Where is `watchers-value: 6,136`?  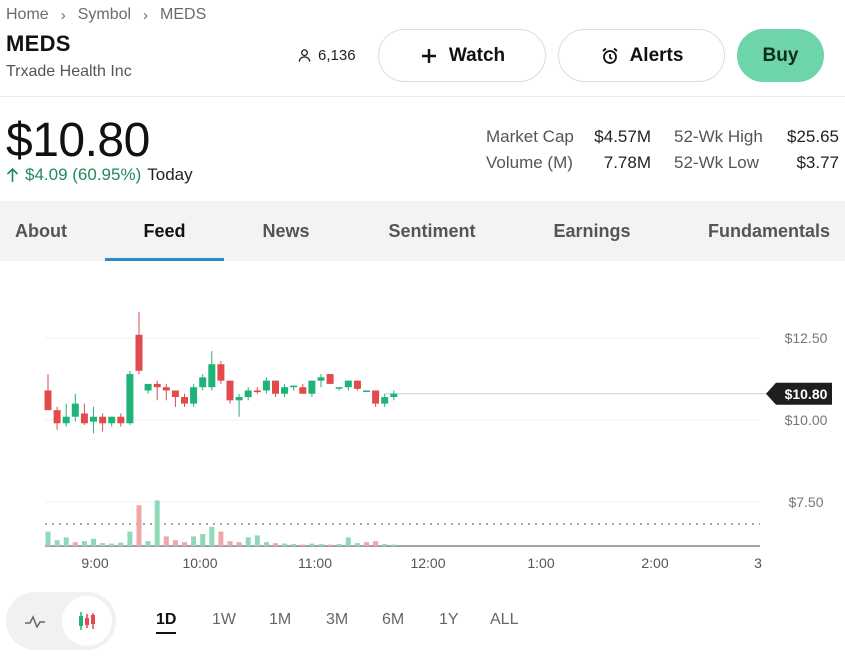 watchers-value: 6,136 is located at coordinates (337, 55).